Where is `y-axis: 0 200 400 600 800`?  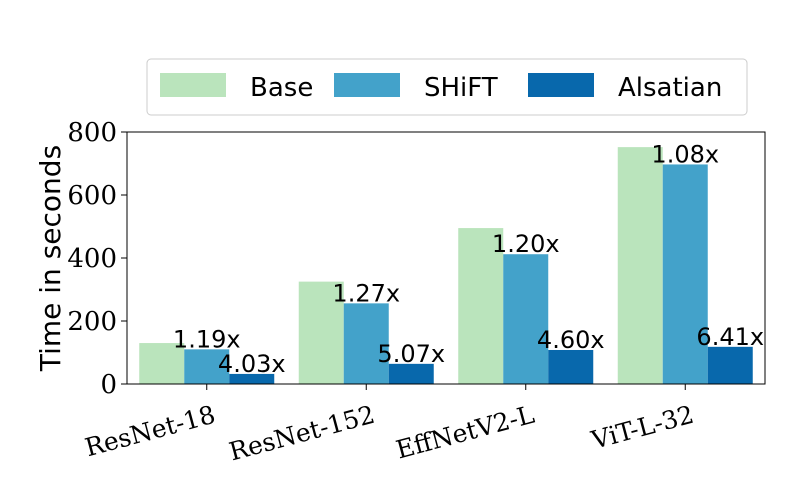
y-axis: 0 200 400 600 800 is located at coordinates (97, 259).